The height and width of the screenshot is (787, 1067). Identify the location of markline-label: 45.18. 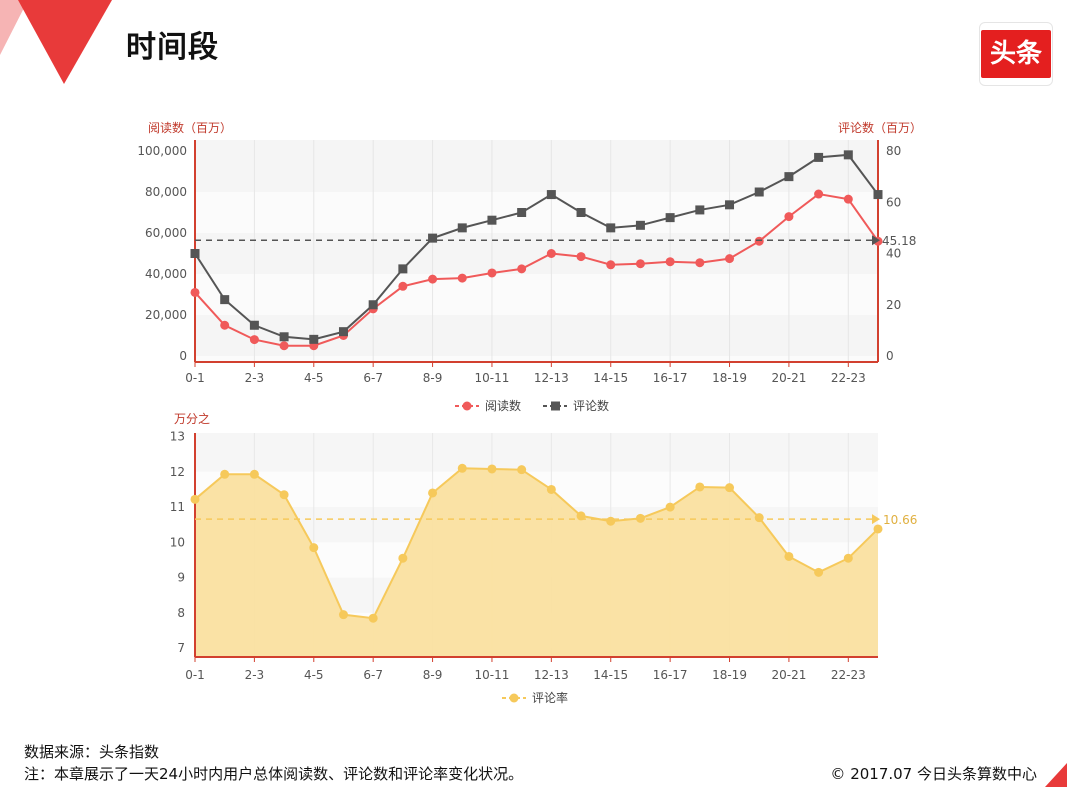
(899, 241).